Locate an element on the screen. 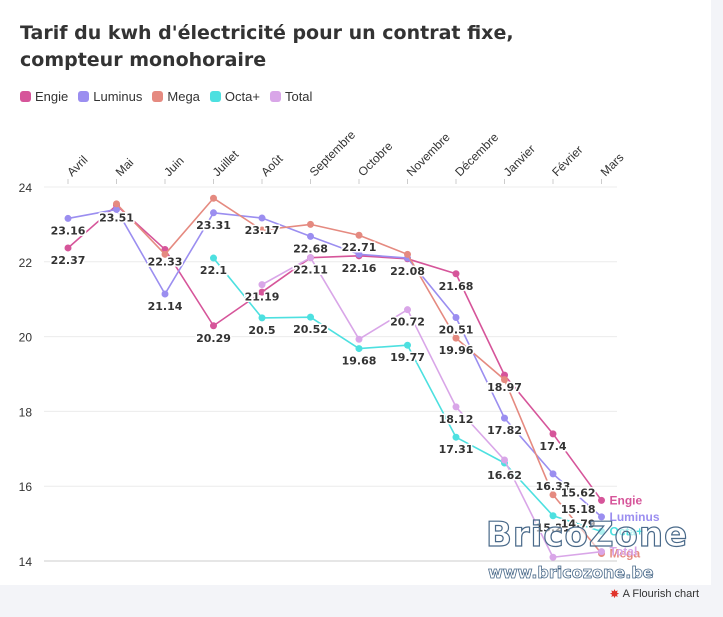 The width and height of the screenshot is (723, 617). y-tick-label: 18 is located at coordinates (26, 412).